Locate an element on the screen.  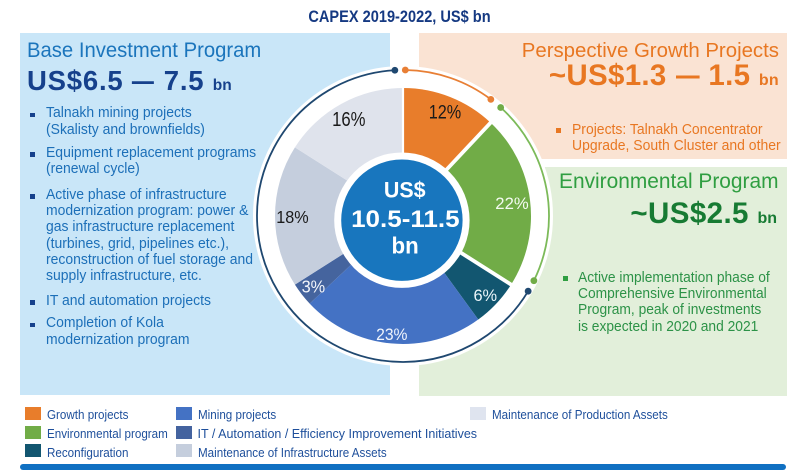
svg-text: 16% is located at coordinates (349, 120).